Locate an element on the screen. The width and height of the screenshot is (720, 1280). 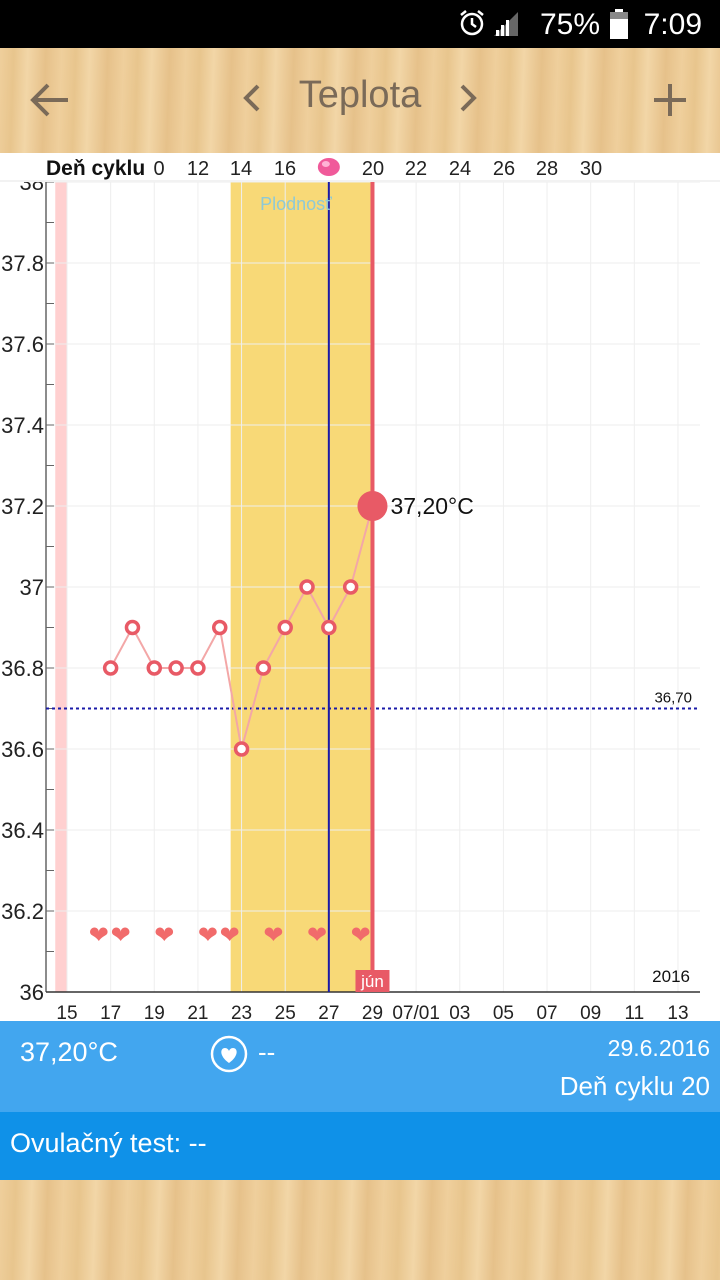
y-tick-label: 37.4 is located at coordinates (22, 425).